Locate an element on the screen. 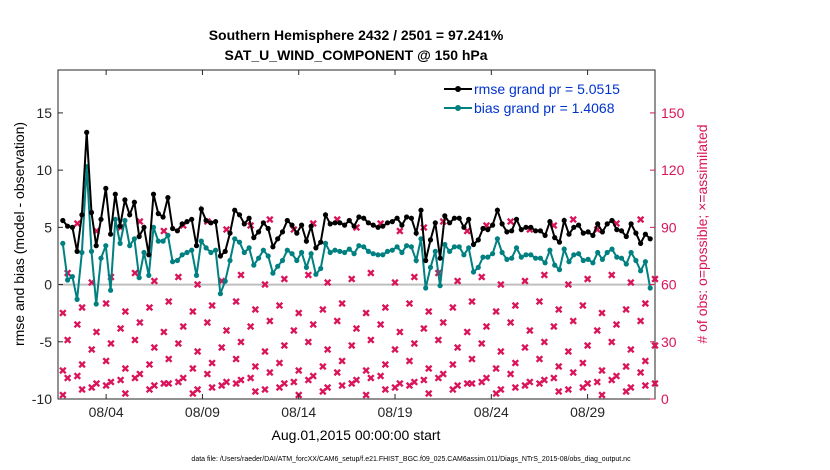  left-tick-label: -10 is located at coordinates (42, 399).